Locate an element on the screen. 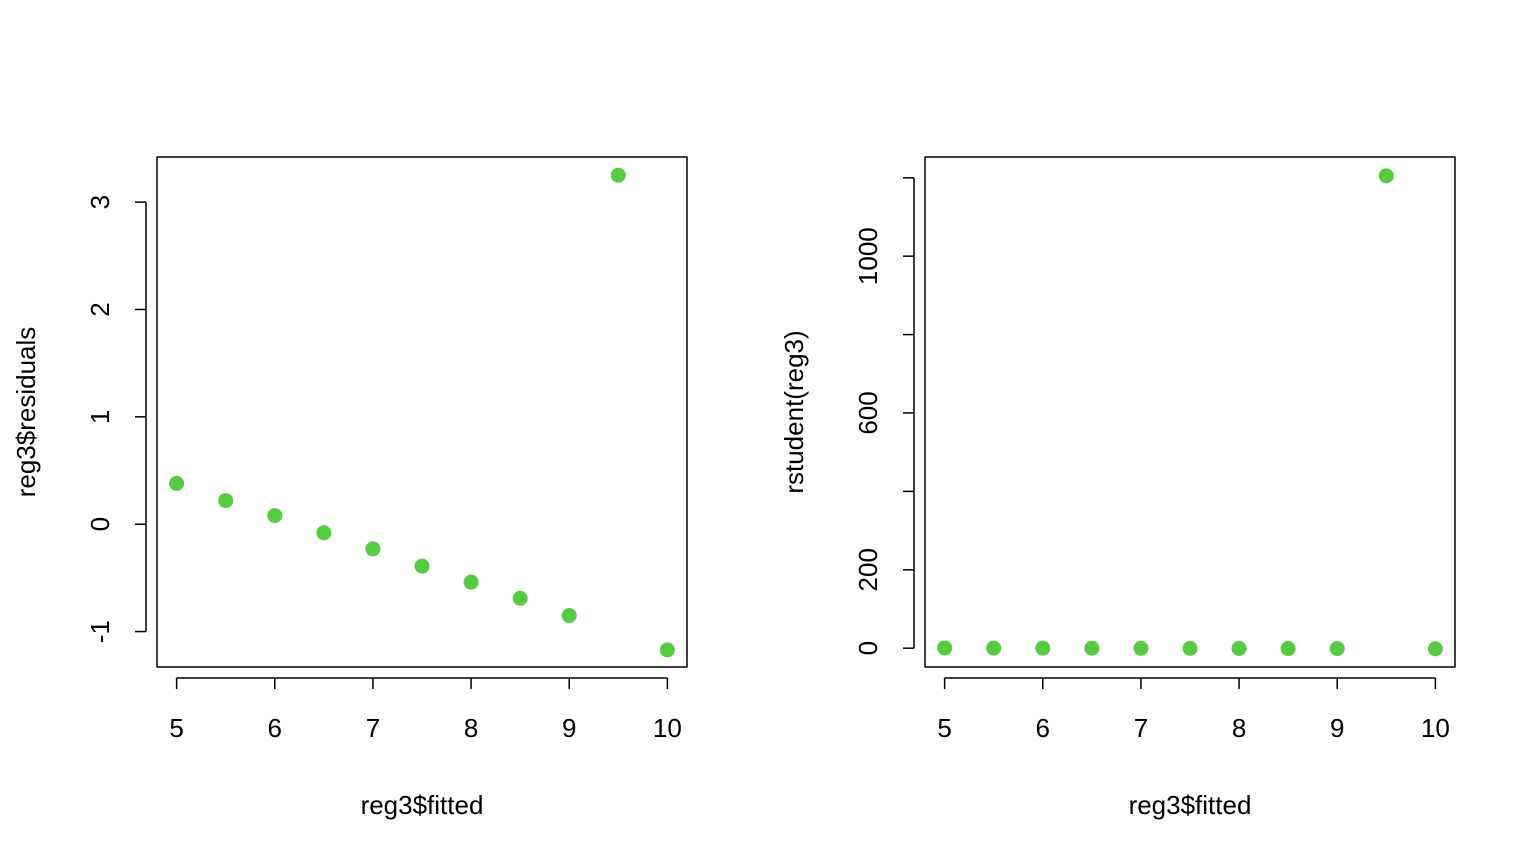  y-axis-label: reg3$residuals is located at coordinates (26, 412).